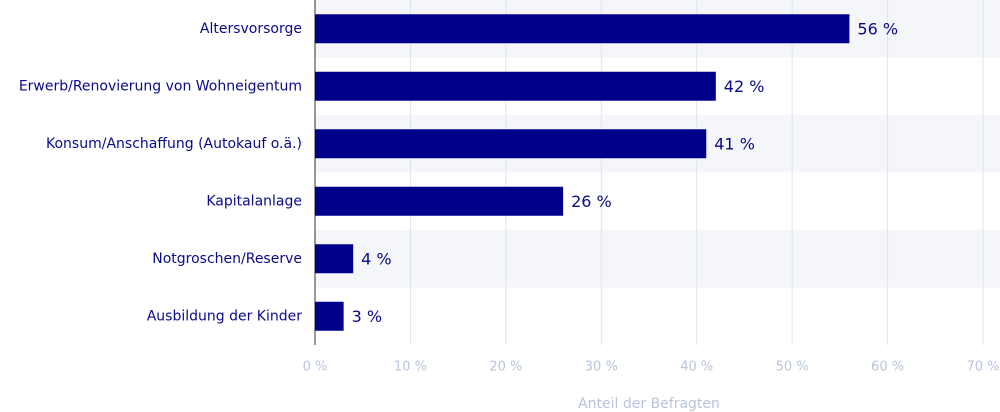 This screenshot has height=412, width=1000. What do you see at coordinates (227, 259) in the screenshot?
I see `category-label: Notgroschen/Reserve` at bounding box center [227, 259].